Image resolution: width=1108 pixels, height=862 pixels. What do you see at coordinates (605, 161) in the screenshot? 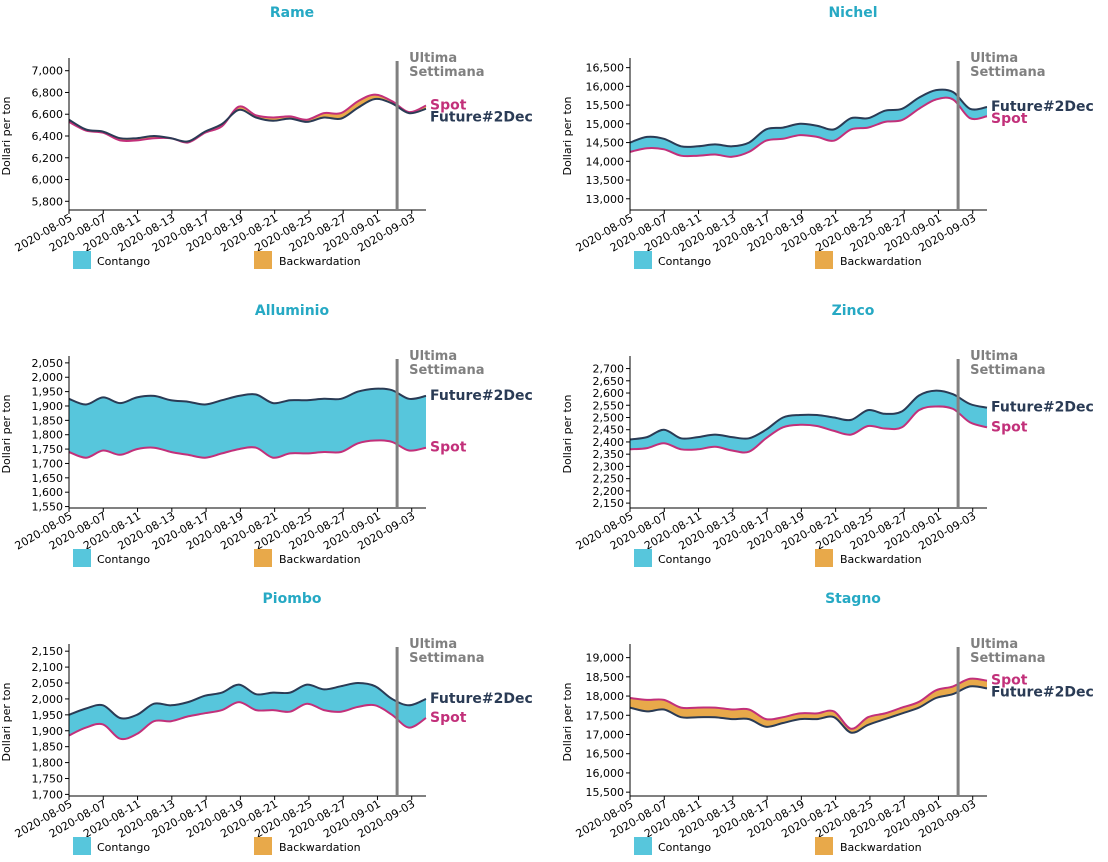
I see `y-tick-label: 14,000` at bounding box center [605, 161].